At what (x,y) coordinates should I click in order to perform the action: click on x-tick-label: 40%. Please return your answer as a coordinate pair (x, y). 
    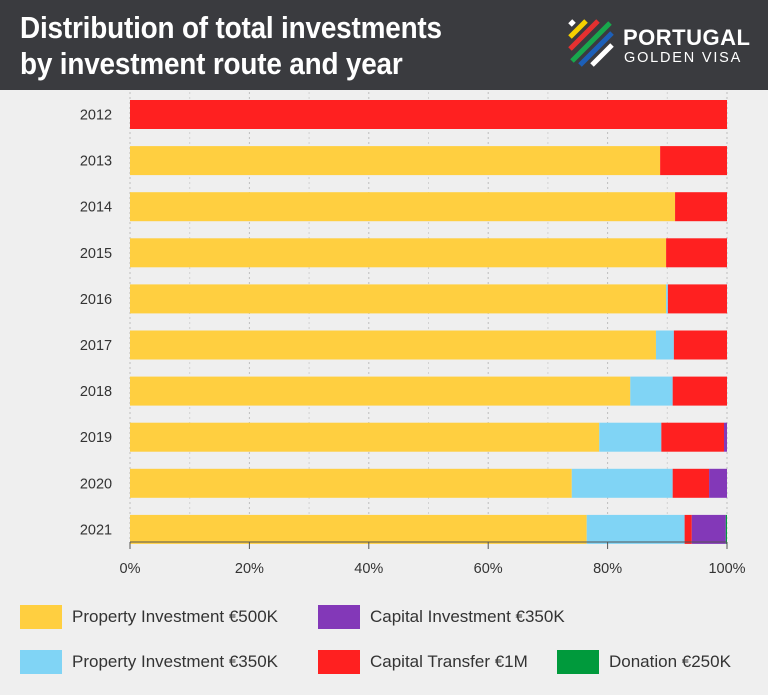
    Looking at the image, I should click on (368, 569).